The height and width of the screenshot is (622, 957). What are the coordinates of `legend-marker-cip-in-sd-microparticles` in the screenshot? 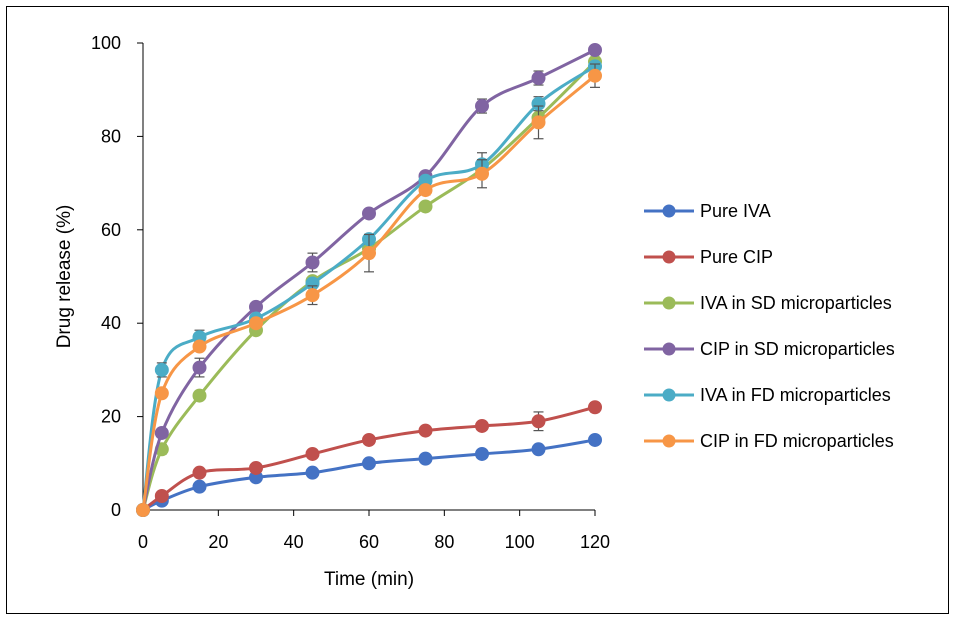 It's located at (669, 349).